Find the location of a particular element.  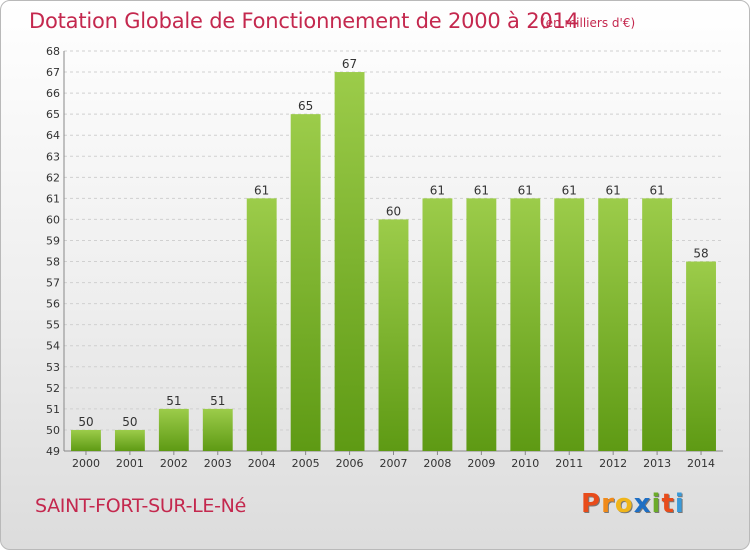

y-tick-label: 49 is located at coordinates (53, 451).